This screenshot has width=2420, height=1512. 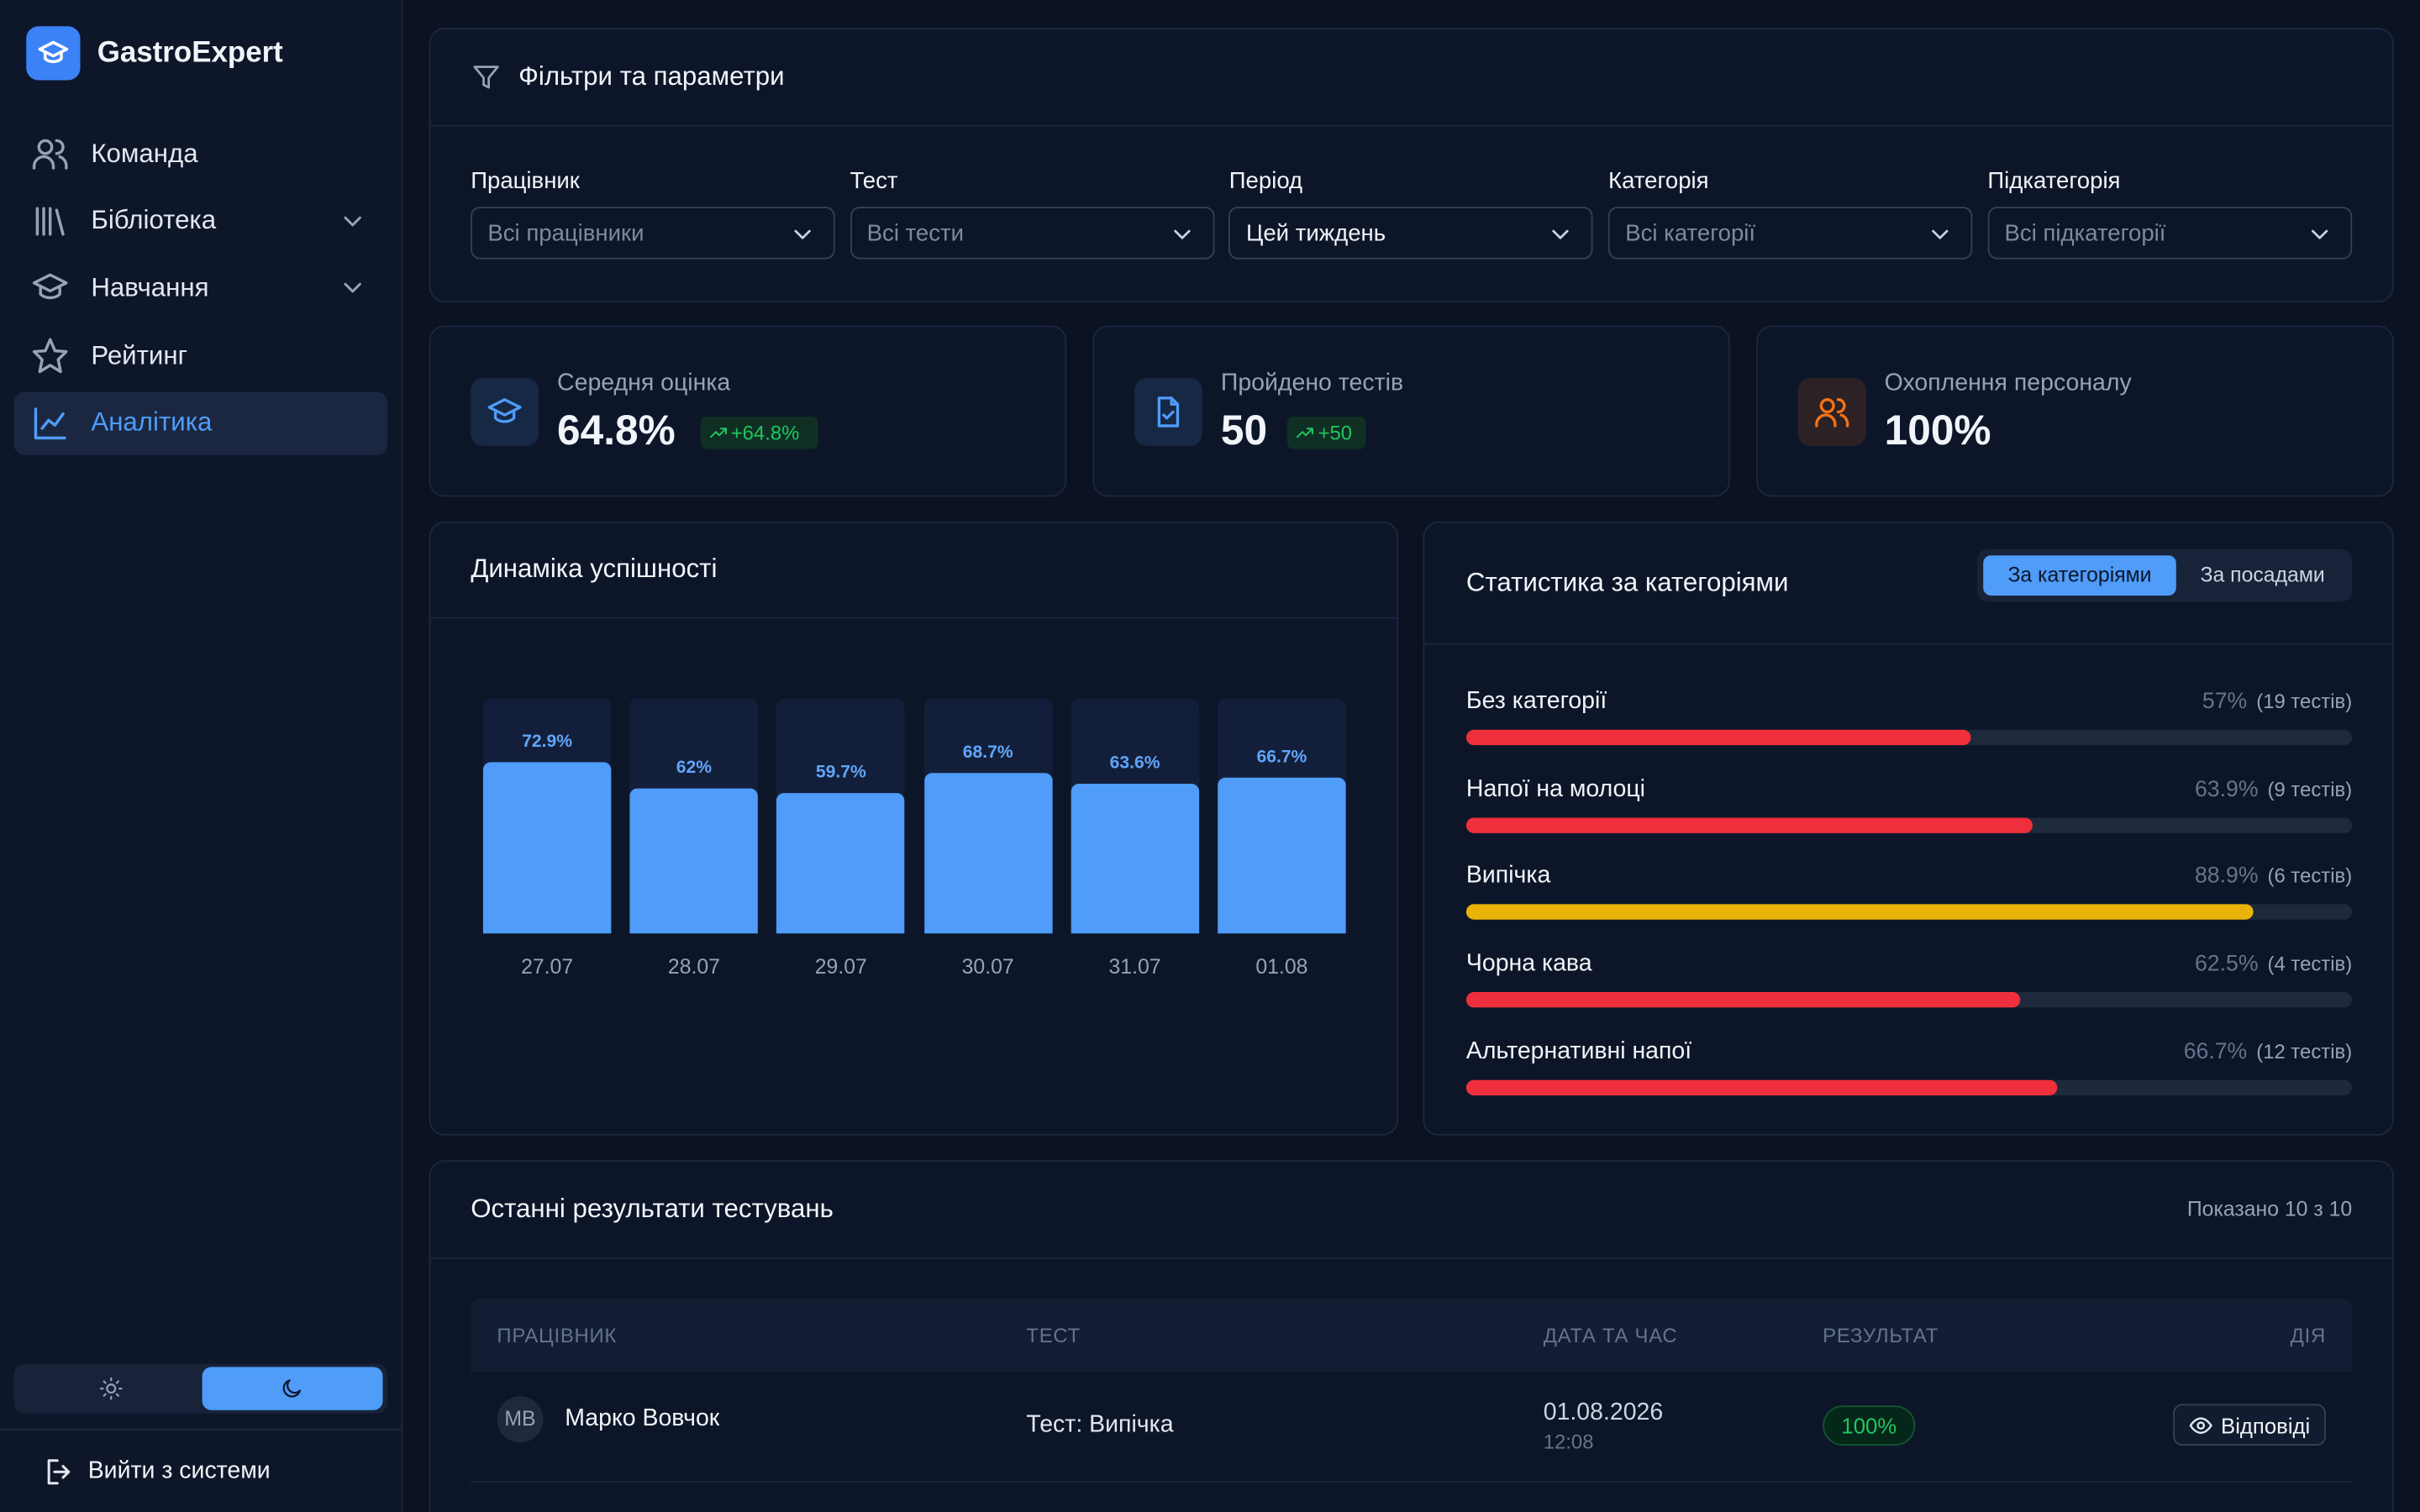 I want to click on avatar, so click(x=521, y=1419).